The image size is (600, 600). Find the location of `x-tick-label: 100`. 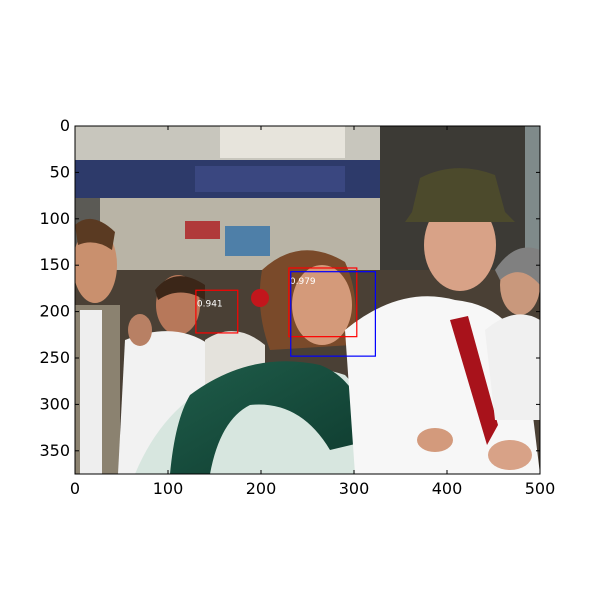

x-tick-label: 100 is located at coordinates (168, 488).